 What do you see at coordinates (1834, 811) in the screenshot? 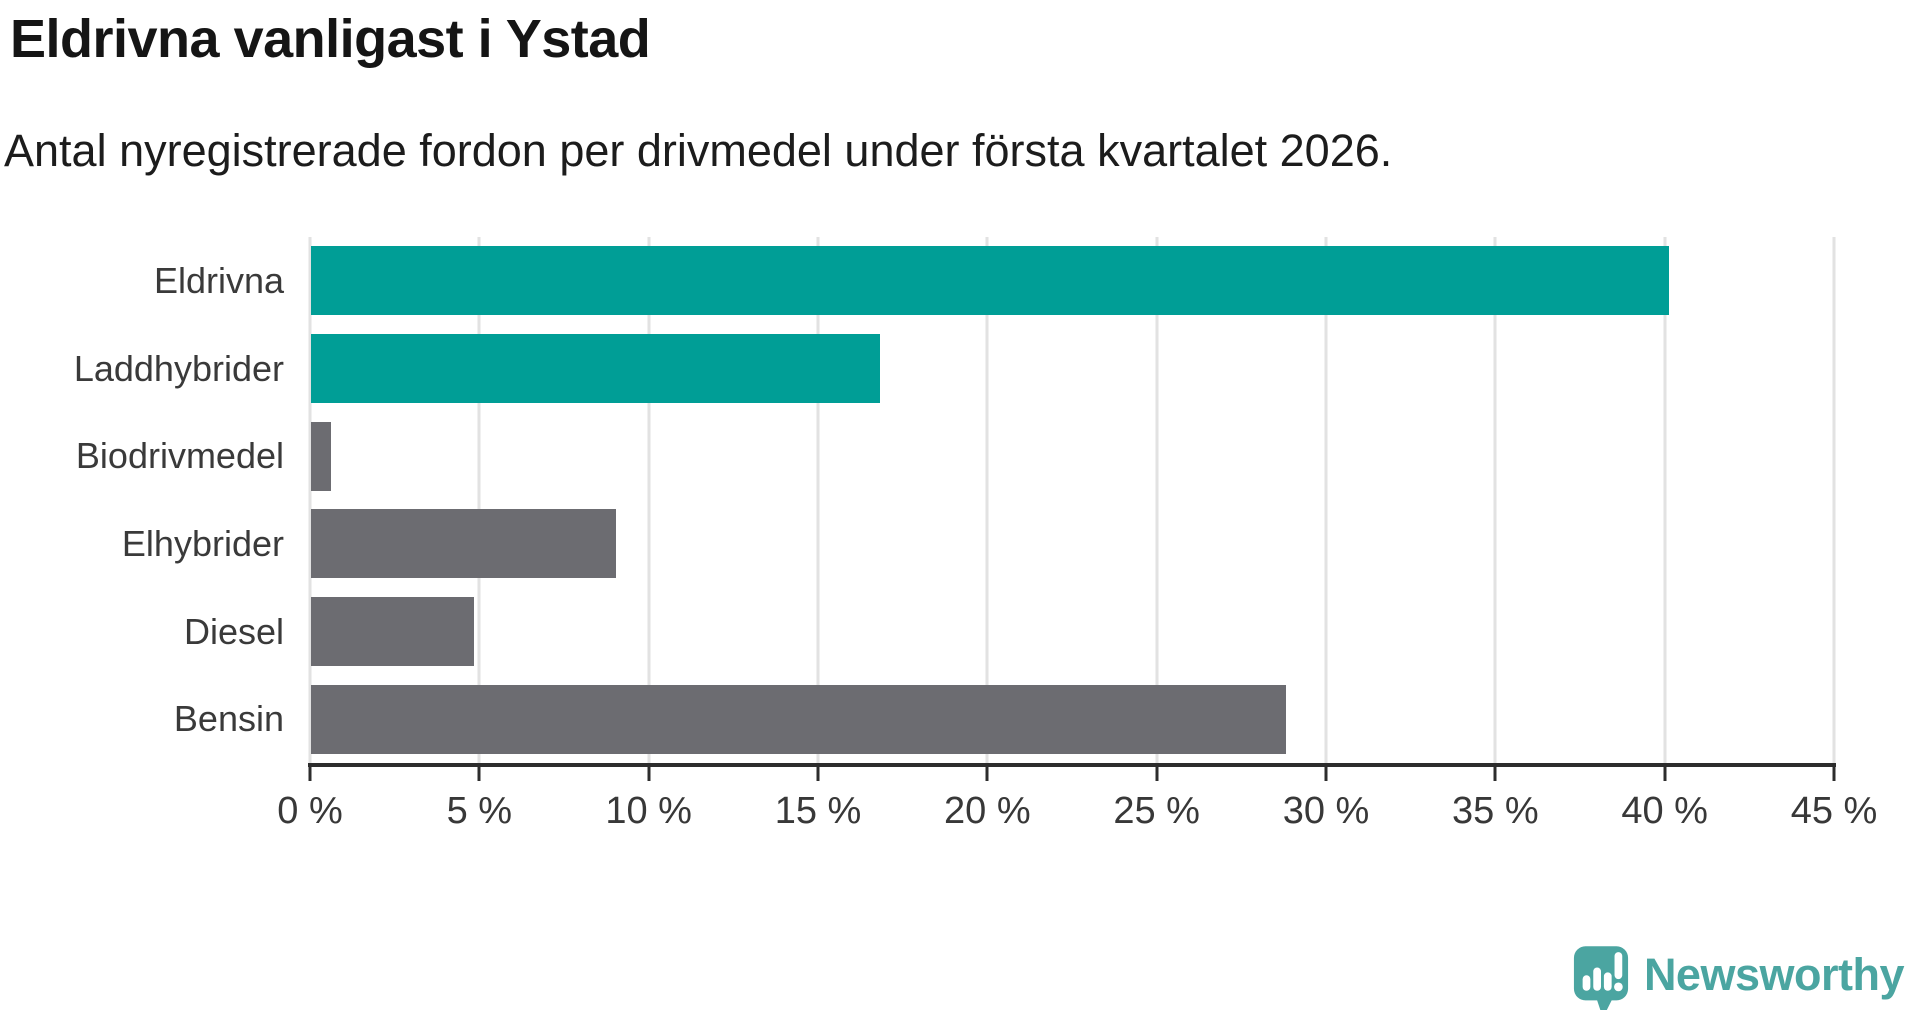
I see `x-axis-tick-label-45: 45 %` at bounding box center [1834, 811].